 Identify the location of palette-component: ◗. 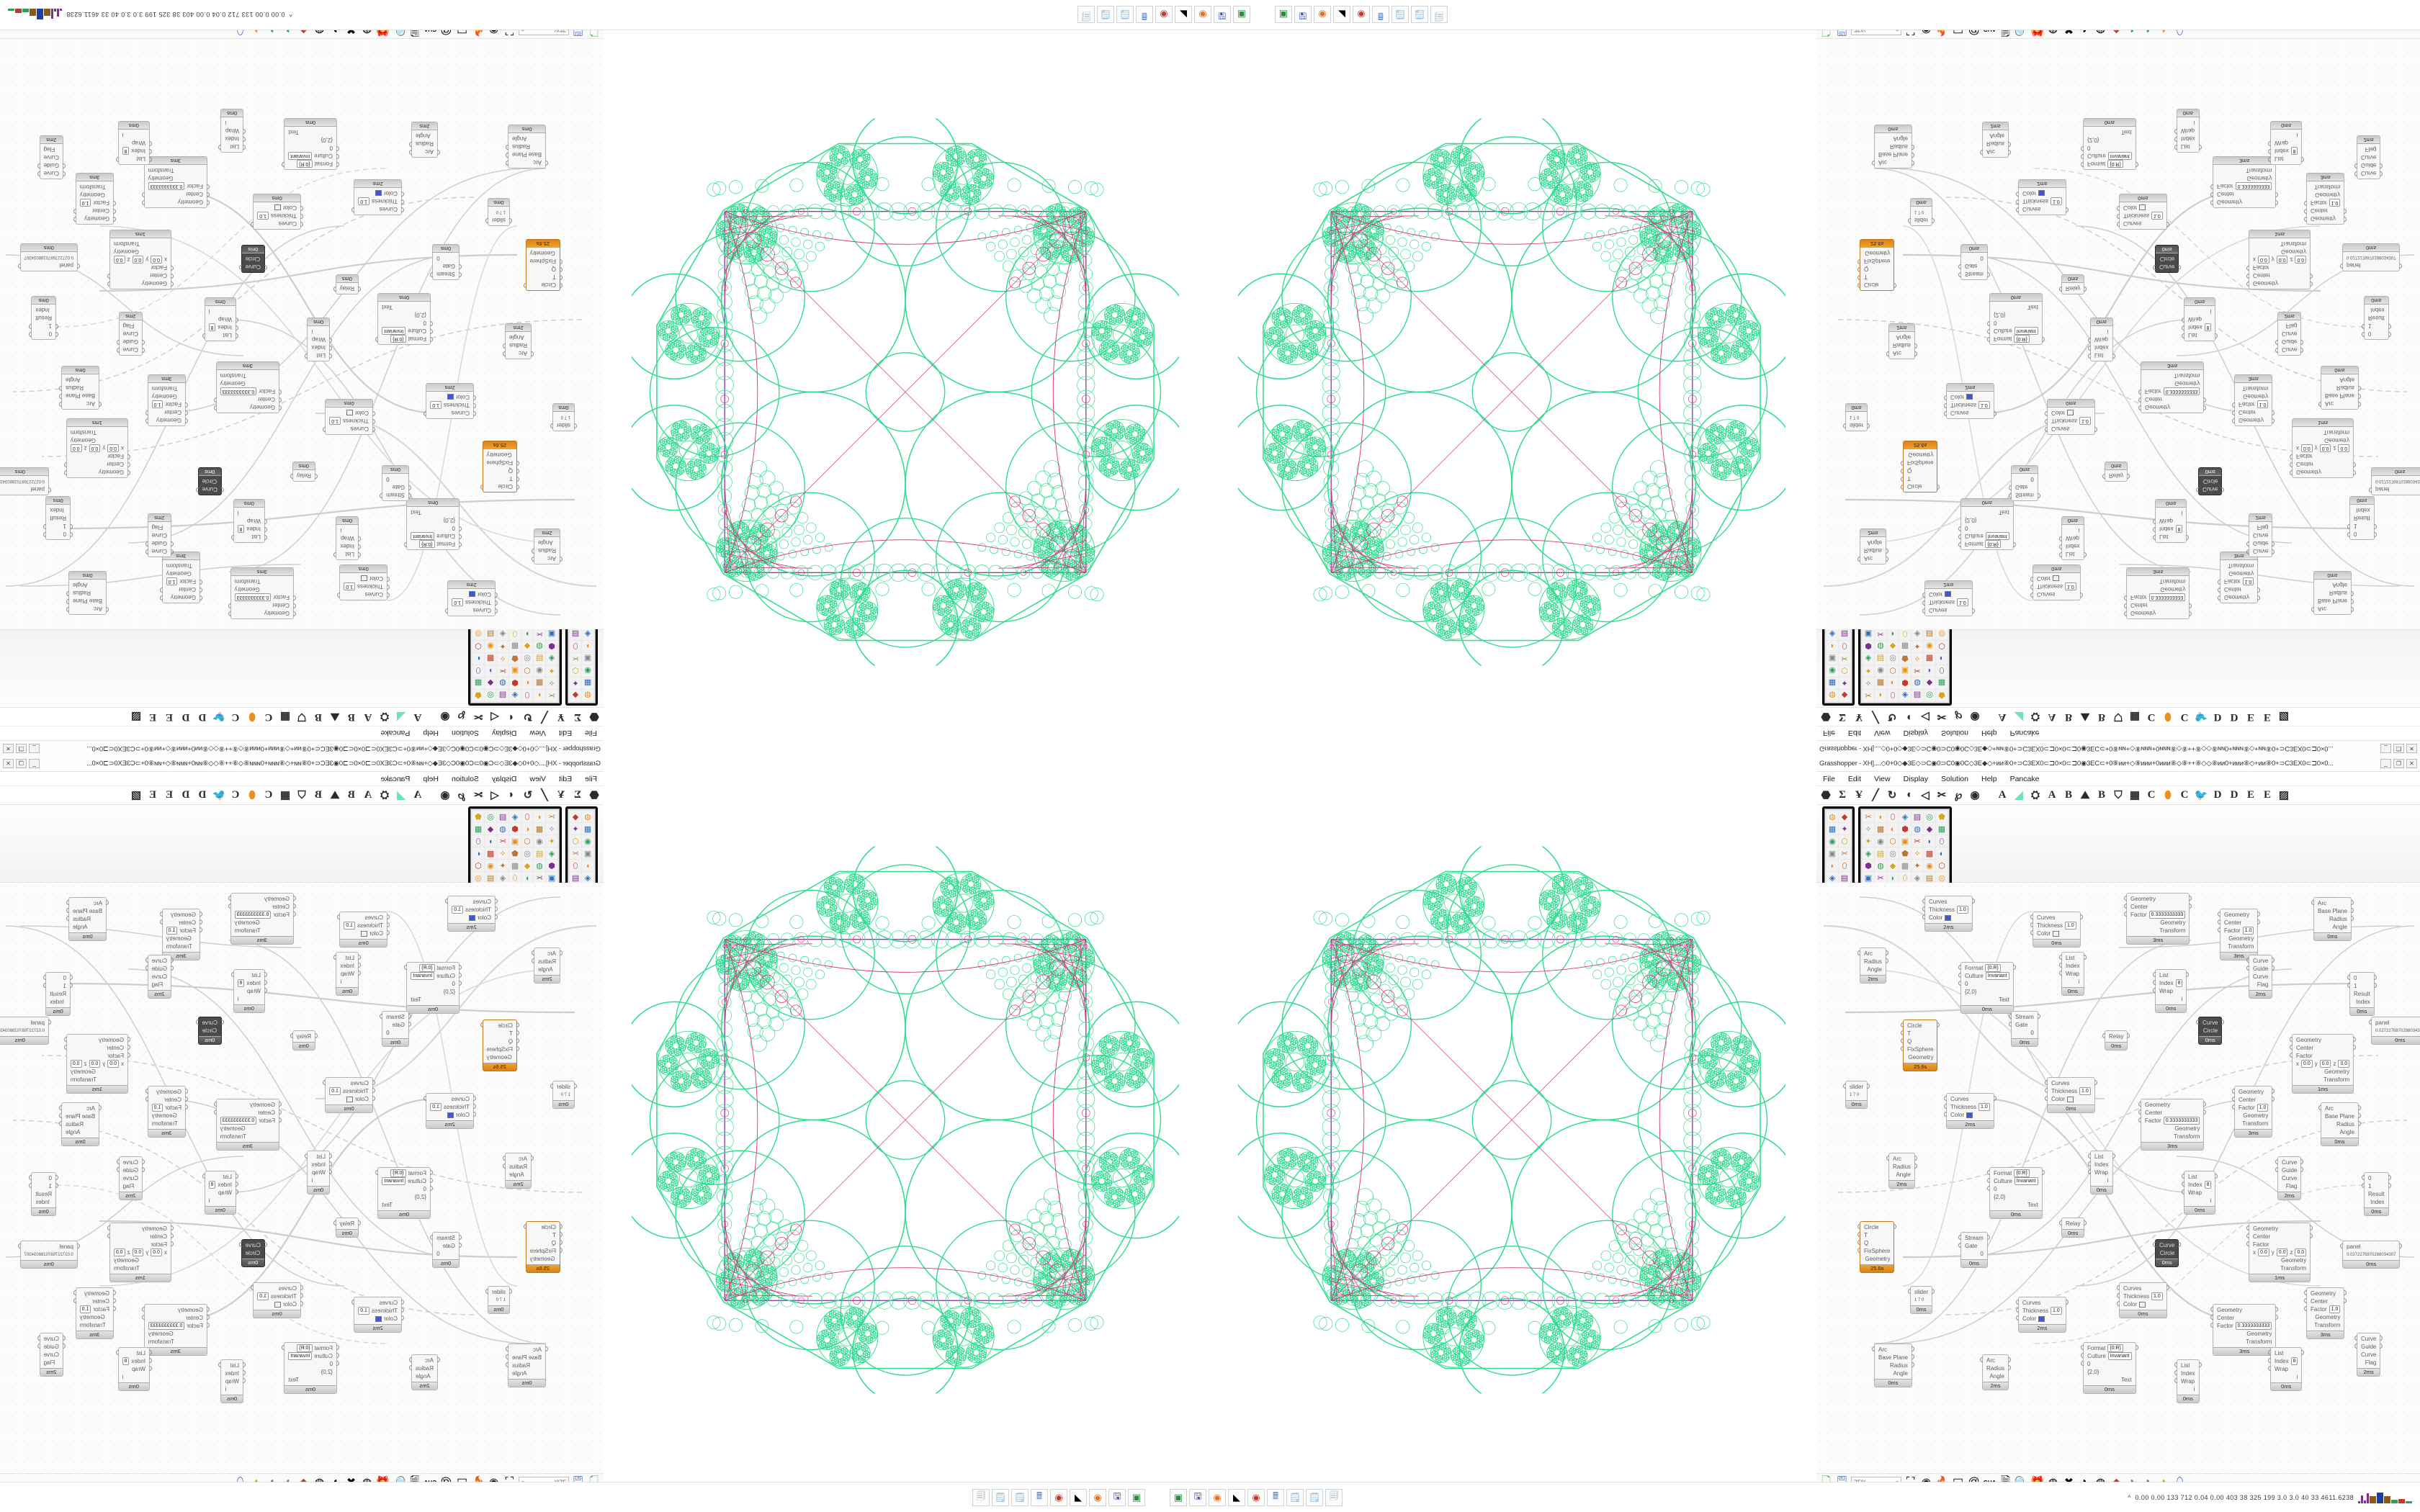
(1929, 841).